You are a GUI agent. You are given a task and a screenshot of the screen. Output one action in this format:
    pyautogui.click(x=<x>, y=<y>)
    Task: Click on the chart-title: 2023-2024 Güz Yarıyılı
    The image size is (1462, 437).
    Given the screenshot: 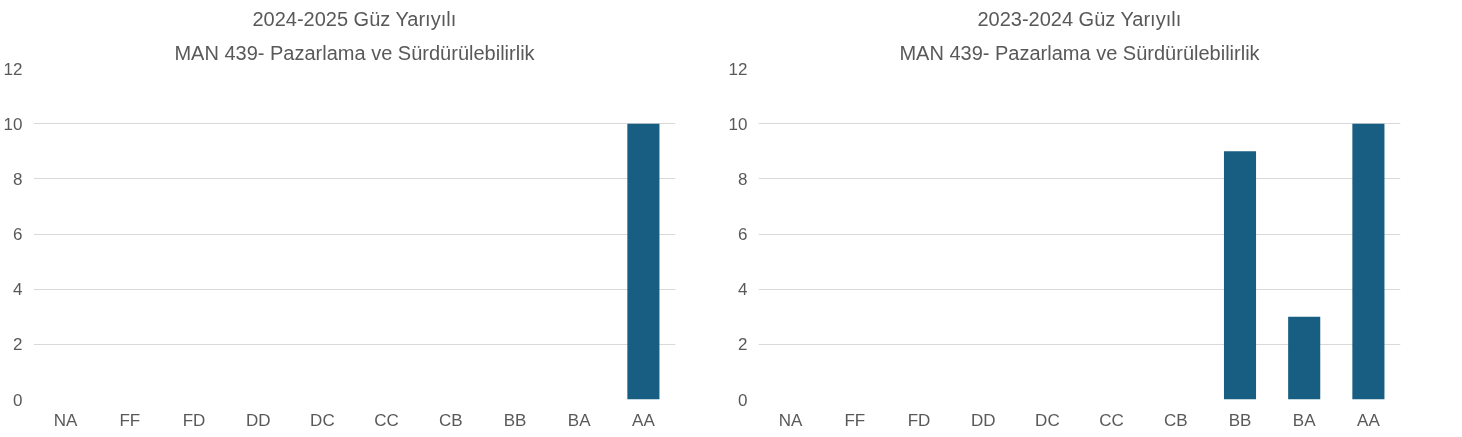 What is the action you would take?
    pyautogui.click(x=1079, y=18)
    